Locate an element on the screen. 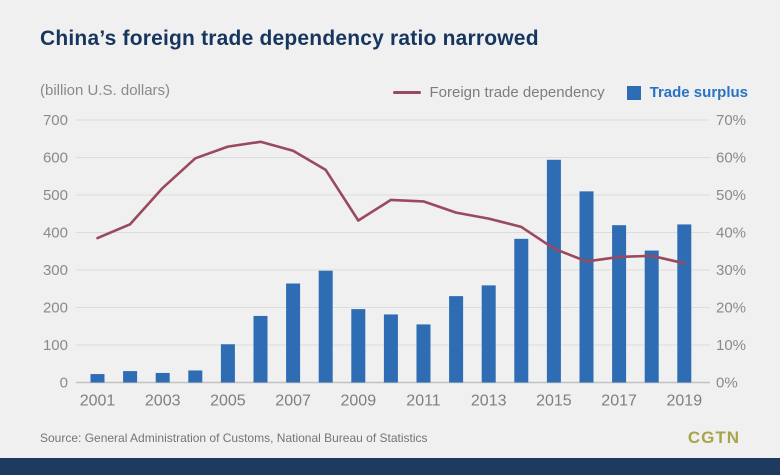  bar-2011 is located at coordinates (423, 353).